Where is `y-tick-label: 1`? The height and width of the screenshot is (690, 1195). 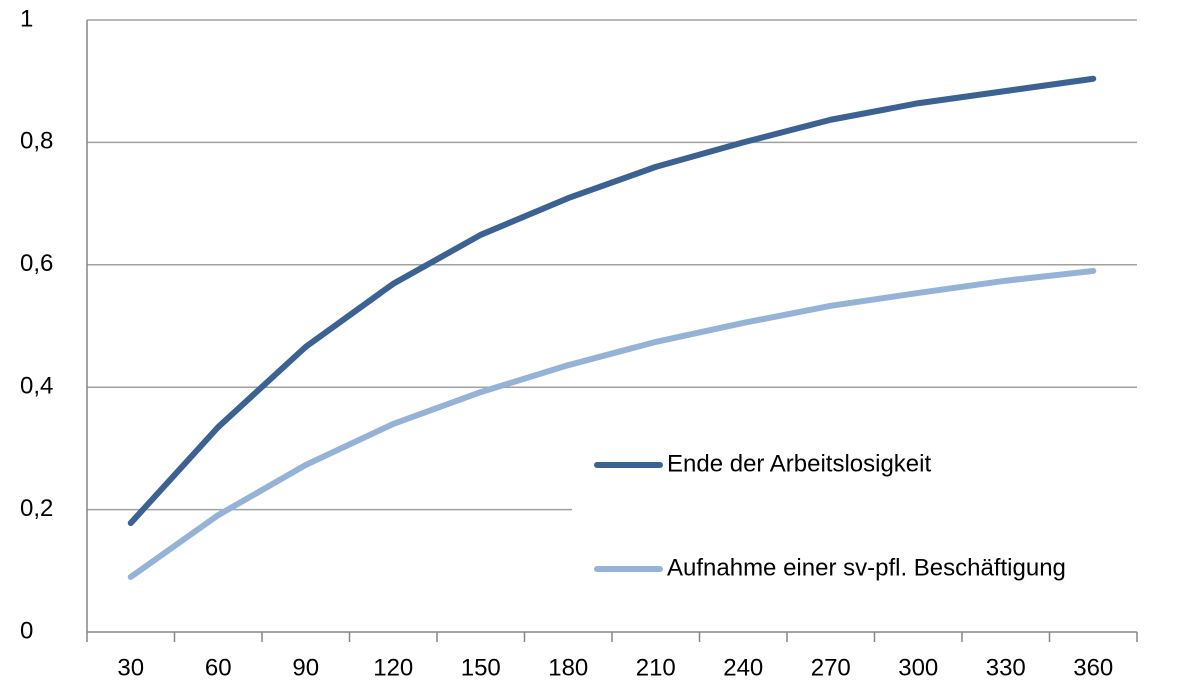 y-tick-label: 1 is located at coordinates (26, 18).